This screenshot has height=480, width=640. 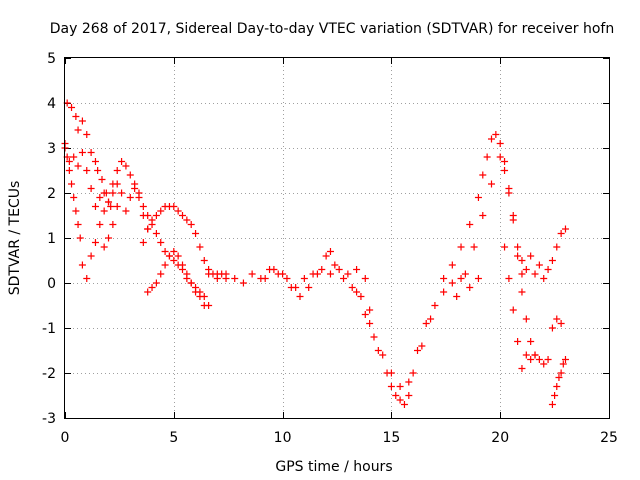 What do you see at coordinates (283, 438) in the screenshot?
I see `x-tick-label: 10` at bounding box center [283, 438].